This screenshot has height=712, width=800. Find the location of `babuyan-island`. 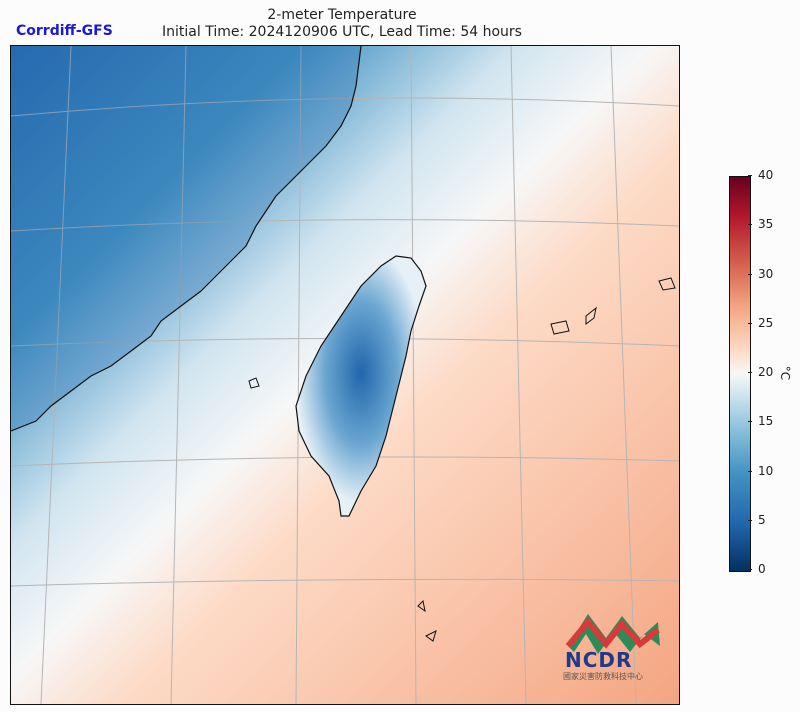

babuyan-island is located at coordinates (431, 636).